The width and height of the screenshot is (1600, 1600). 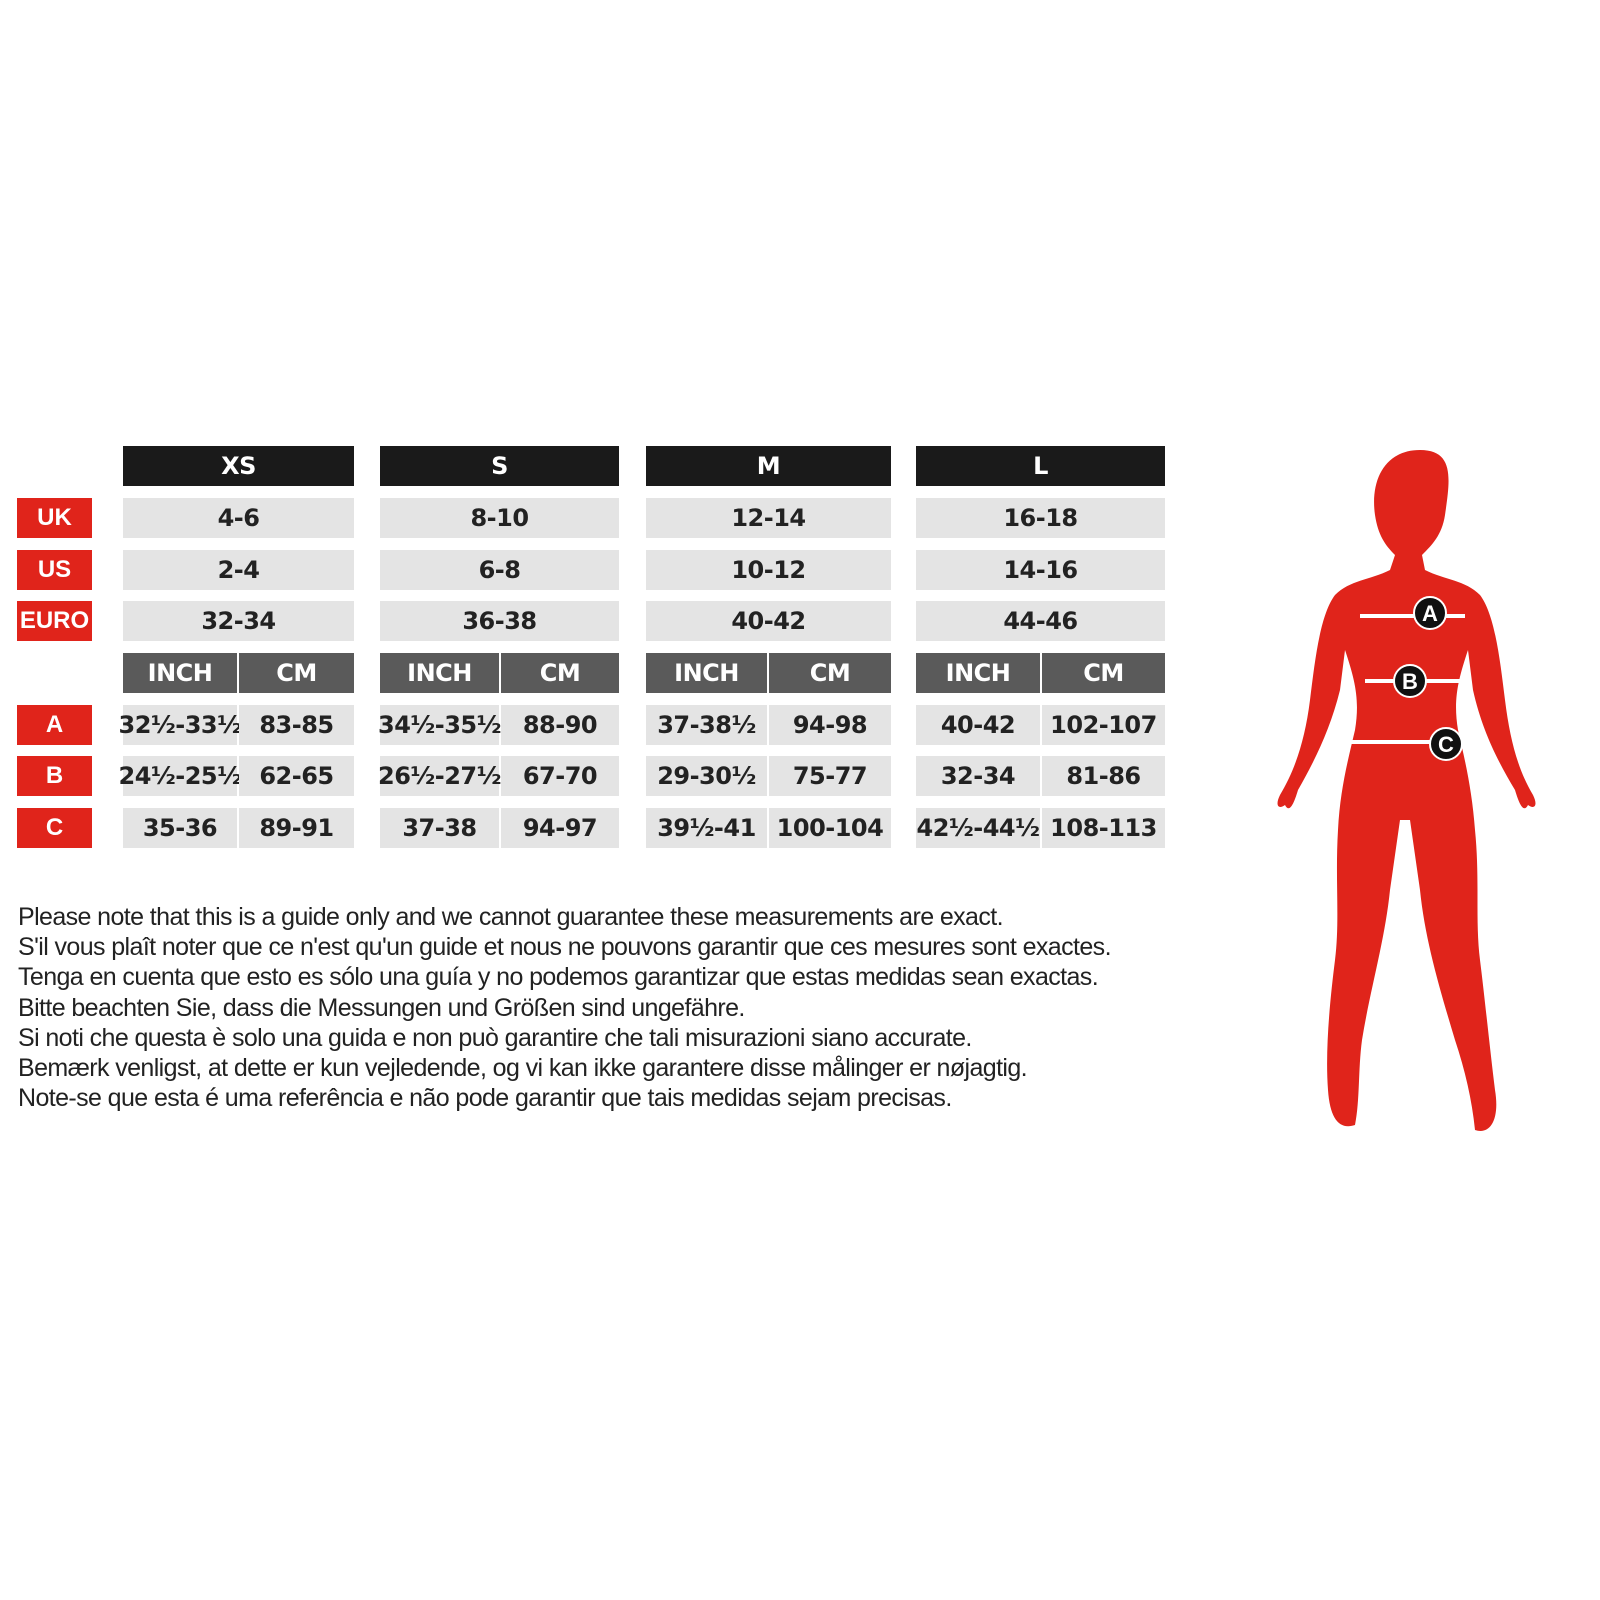 I want to click on silhouette-icon, so click(x=1406, y=790).